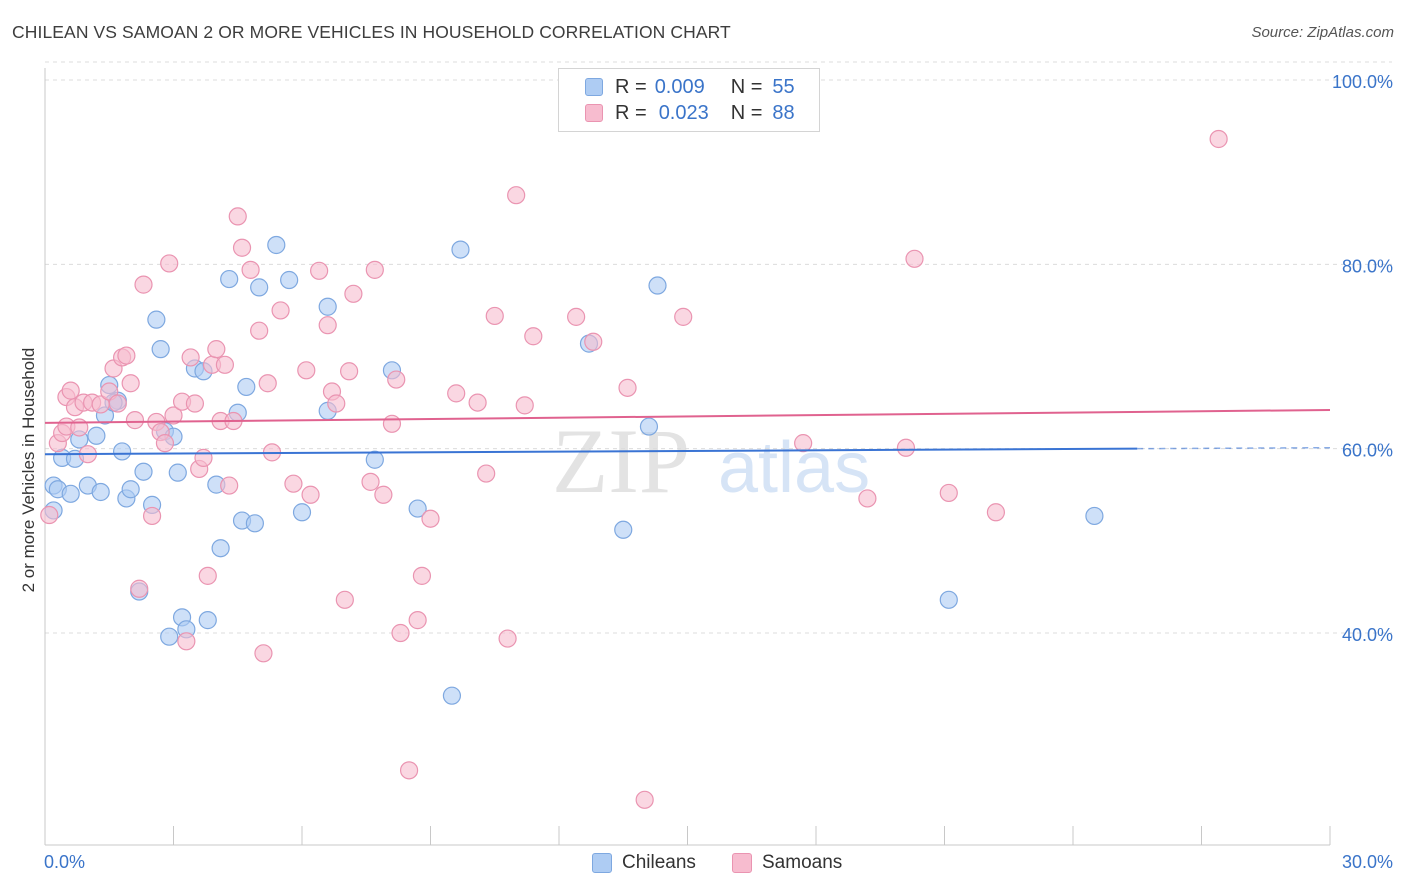  What do you see at coordinates (783, 112) in the screenshot?
I see `legend-n-value: 88` at bounding box center [783, 112].